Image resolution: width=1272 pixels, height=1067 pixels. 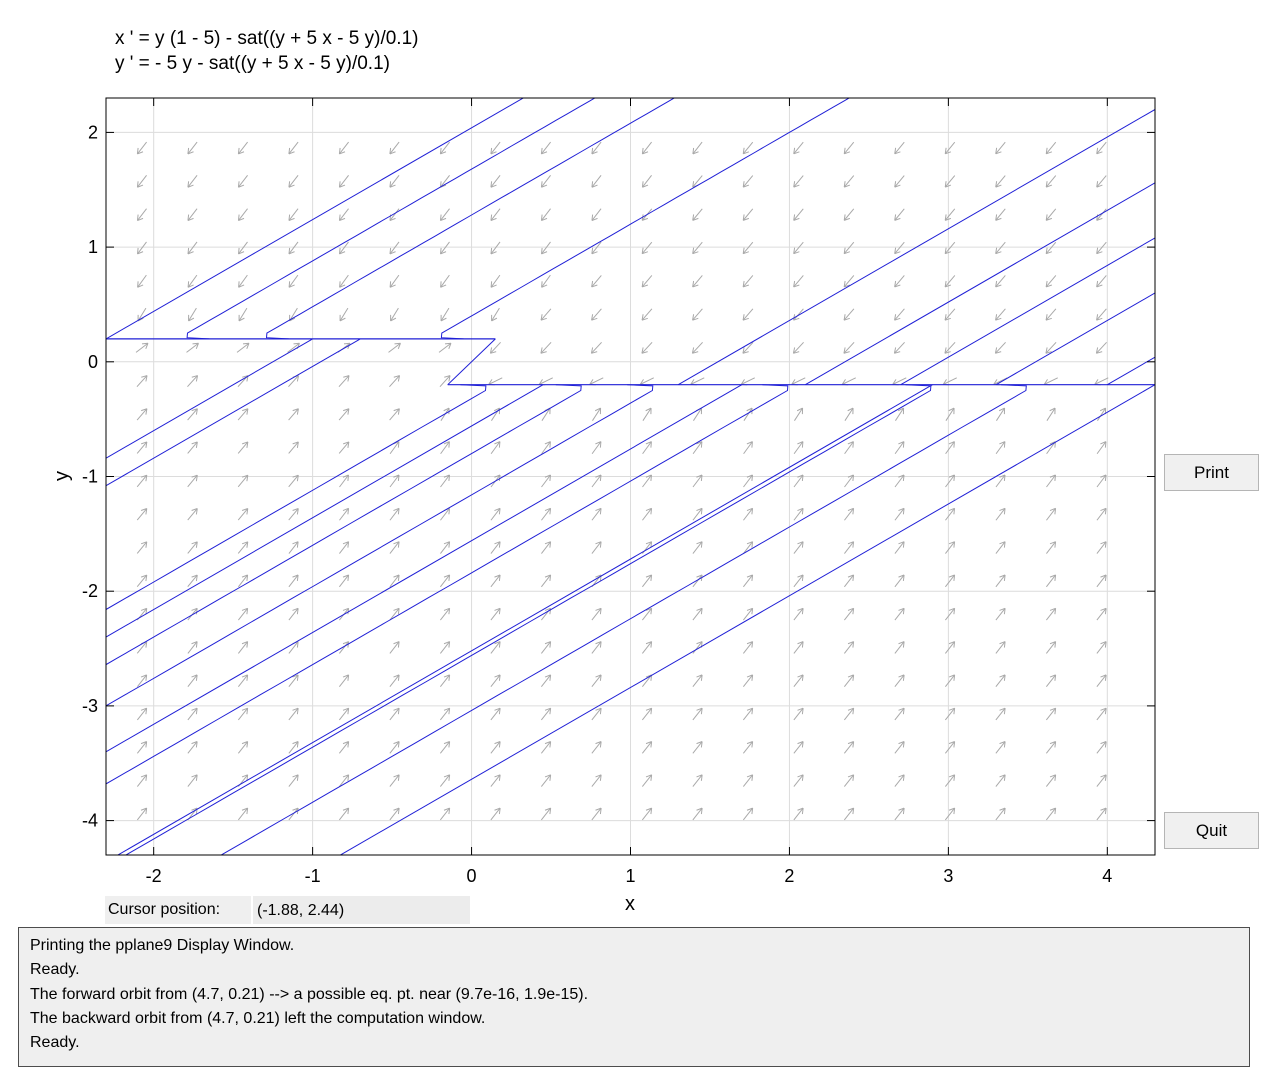 I want to click on cursor-position-label: Cursor position:, so click(x=164, y=910).